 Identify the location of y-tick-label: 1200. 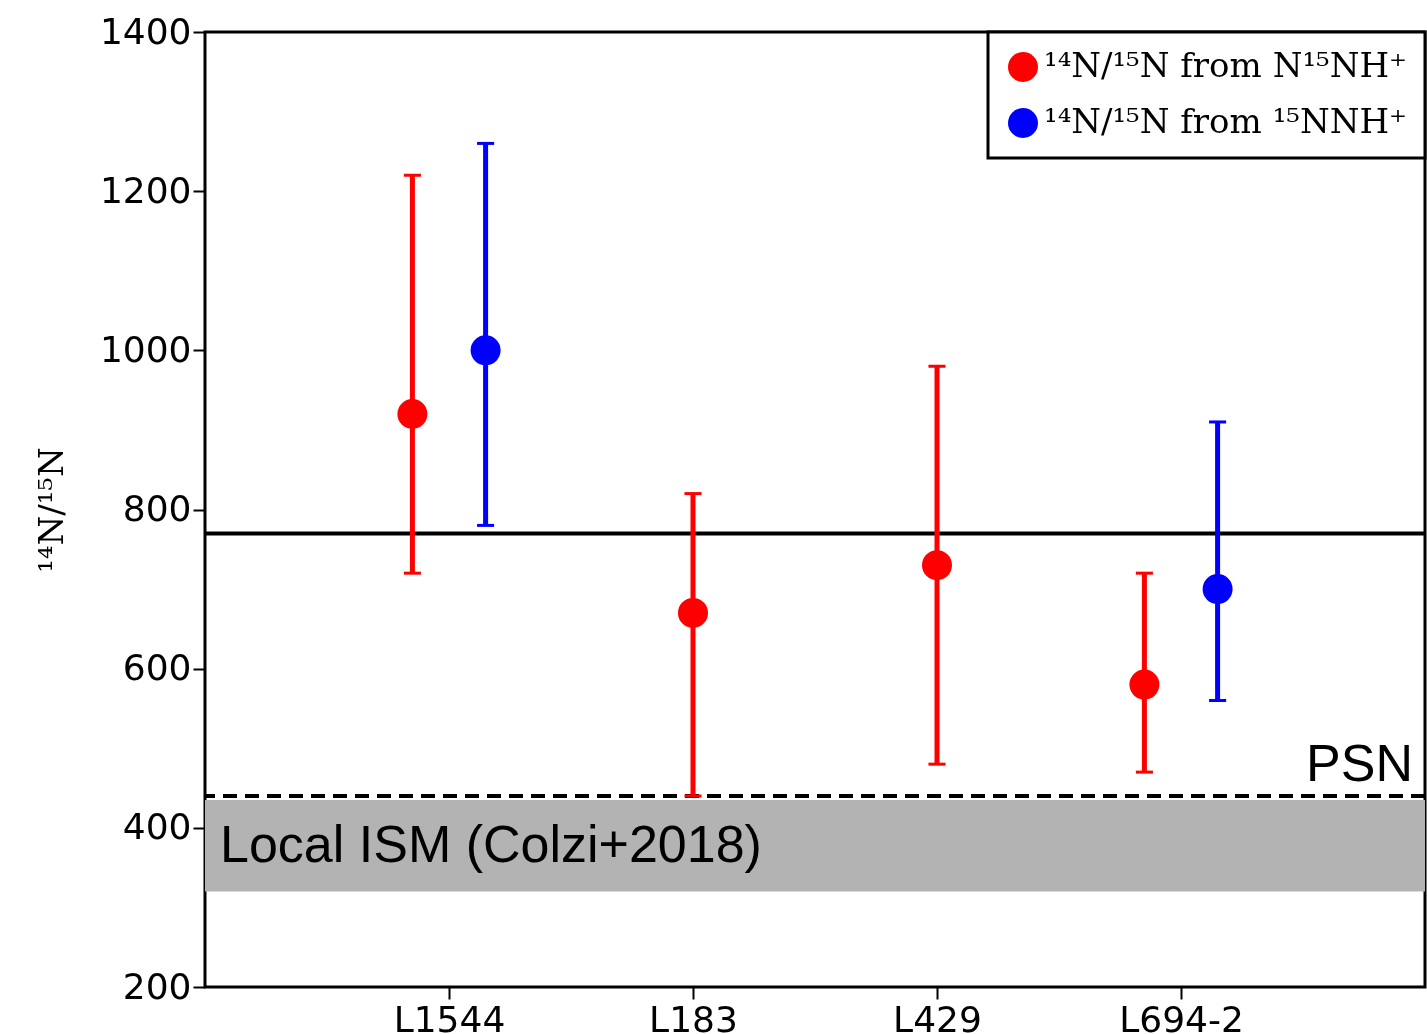
(145, 190).